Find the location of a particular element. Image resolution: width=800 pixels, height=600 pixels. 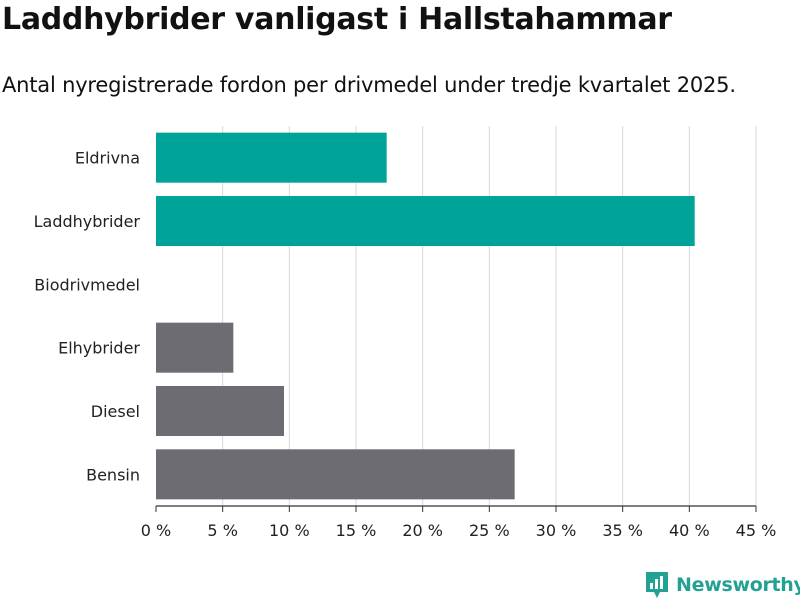

x-tick-label: 5 % is located at coordinates (222, 530).